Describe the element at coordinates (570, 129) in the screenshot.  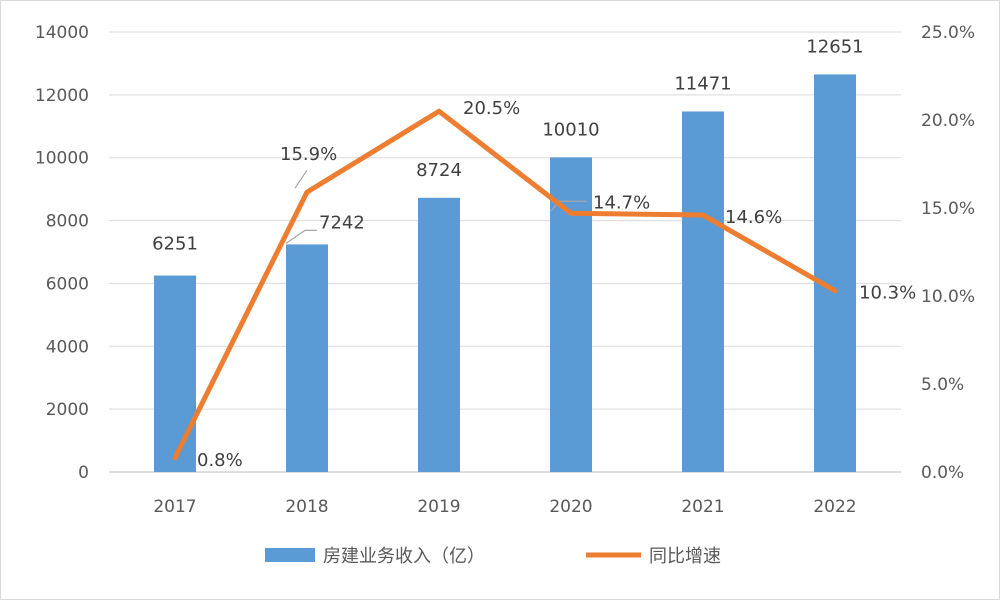
I see `bar-label-2020: 10010` at that location.